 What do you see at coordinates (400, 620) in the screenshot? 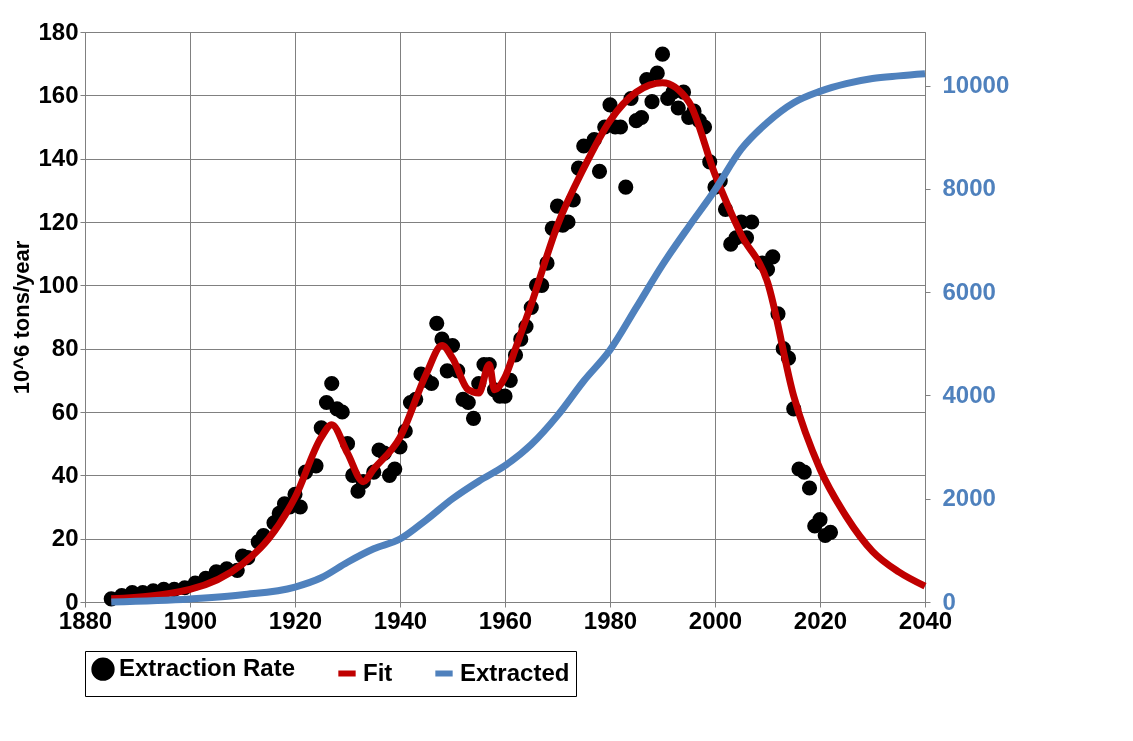
I see `x-tick-label: 1940` at bounding box center [400, 620].